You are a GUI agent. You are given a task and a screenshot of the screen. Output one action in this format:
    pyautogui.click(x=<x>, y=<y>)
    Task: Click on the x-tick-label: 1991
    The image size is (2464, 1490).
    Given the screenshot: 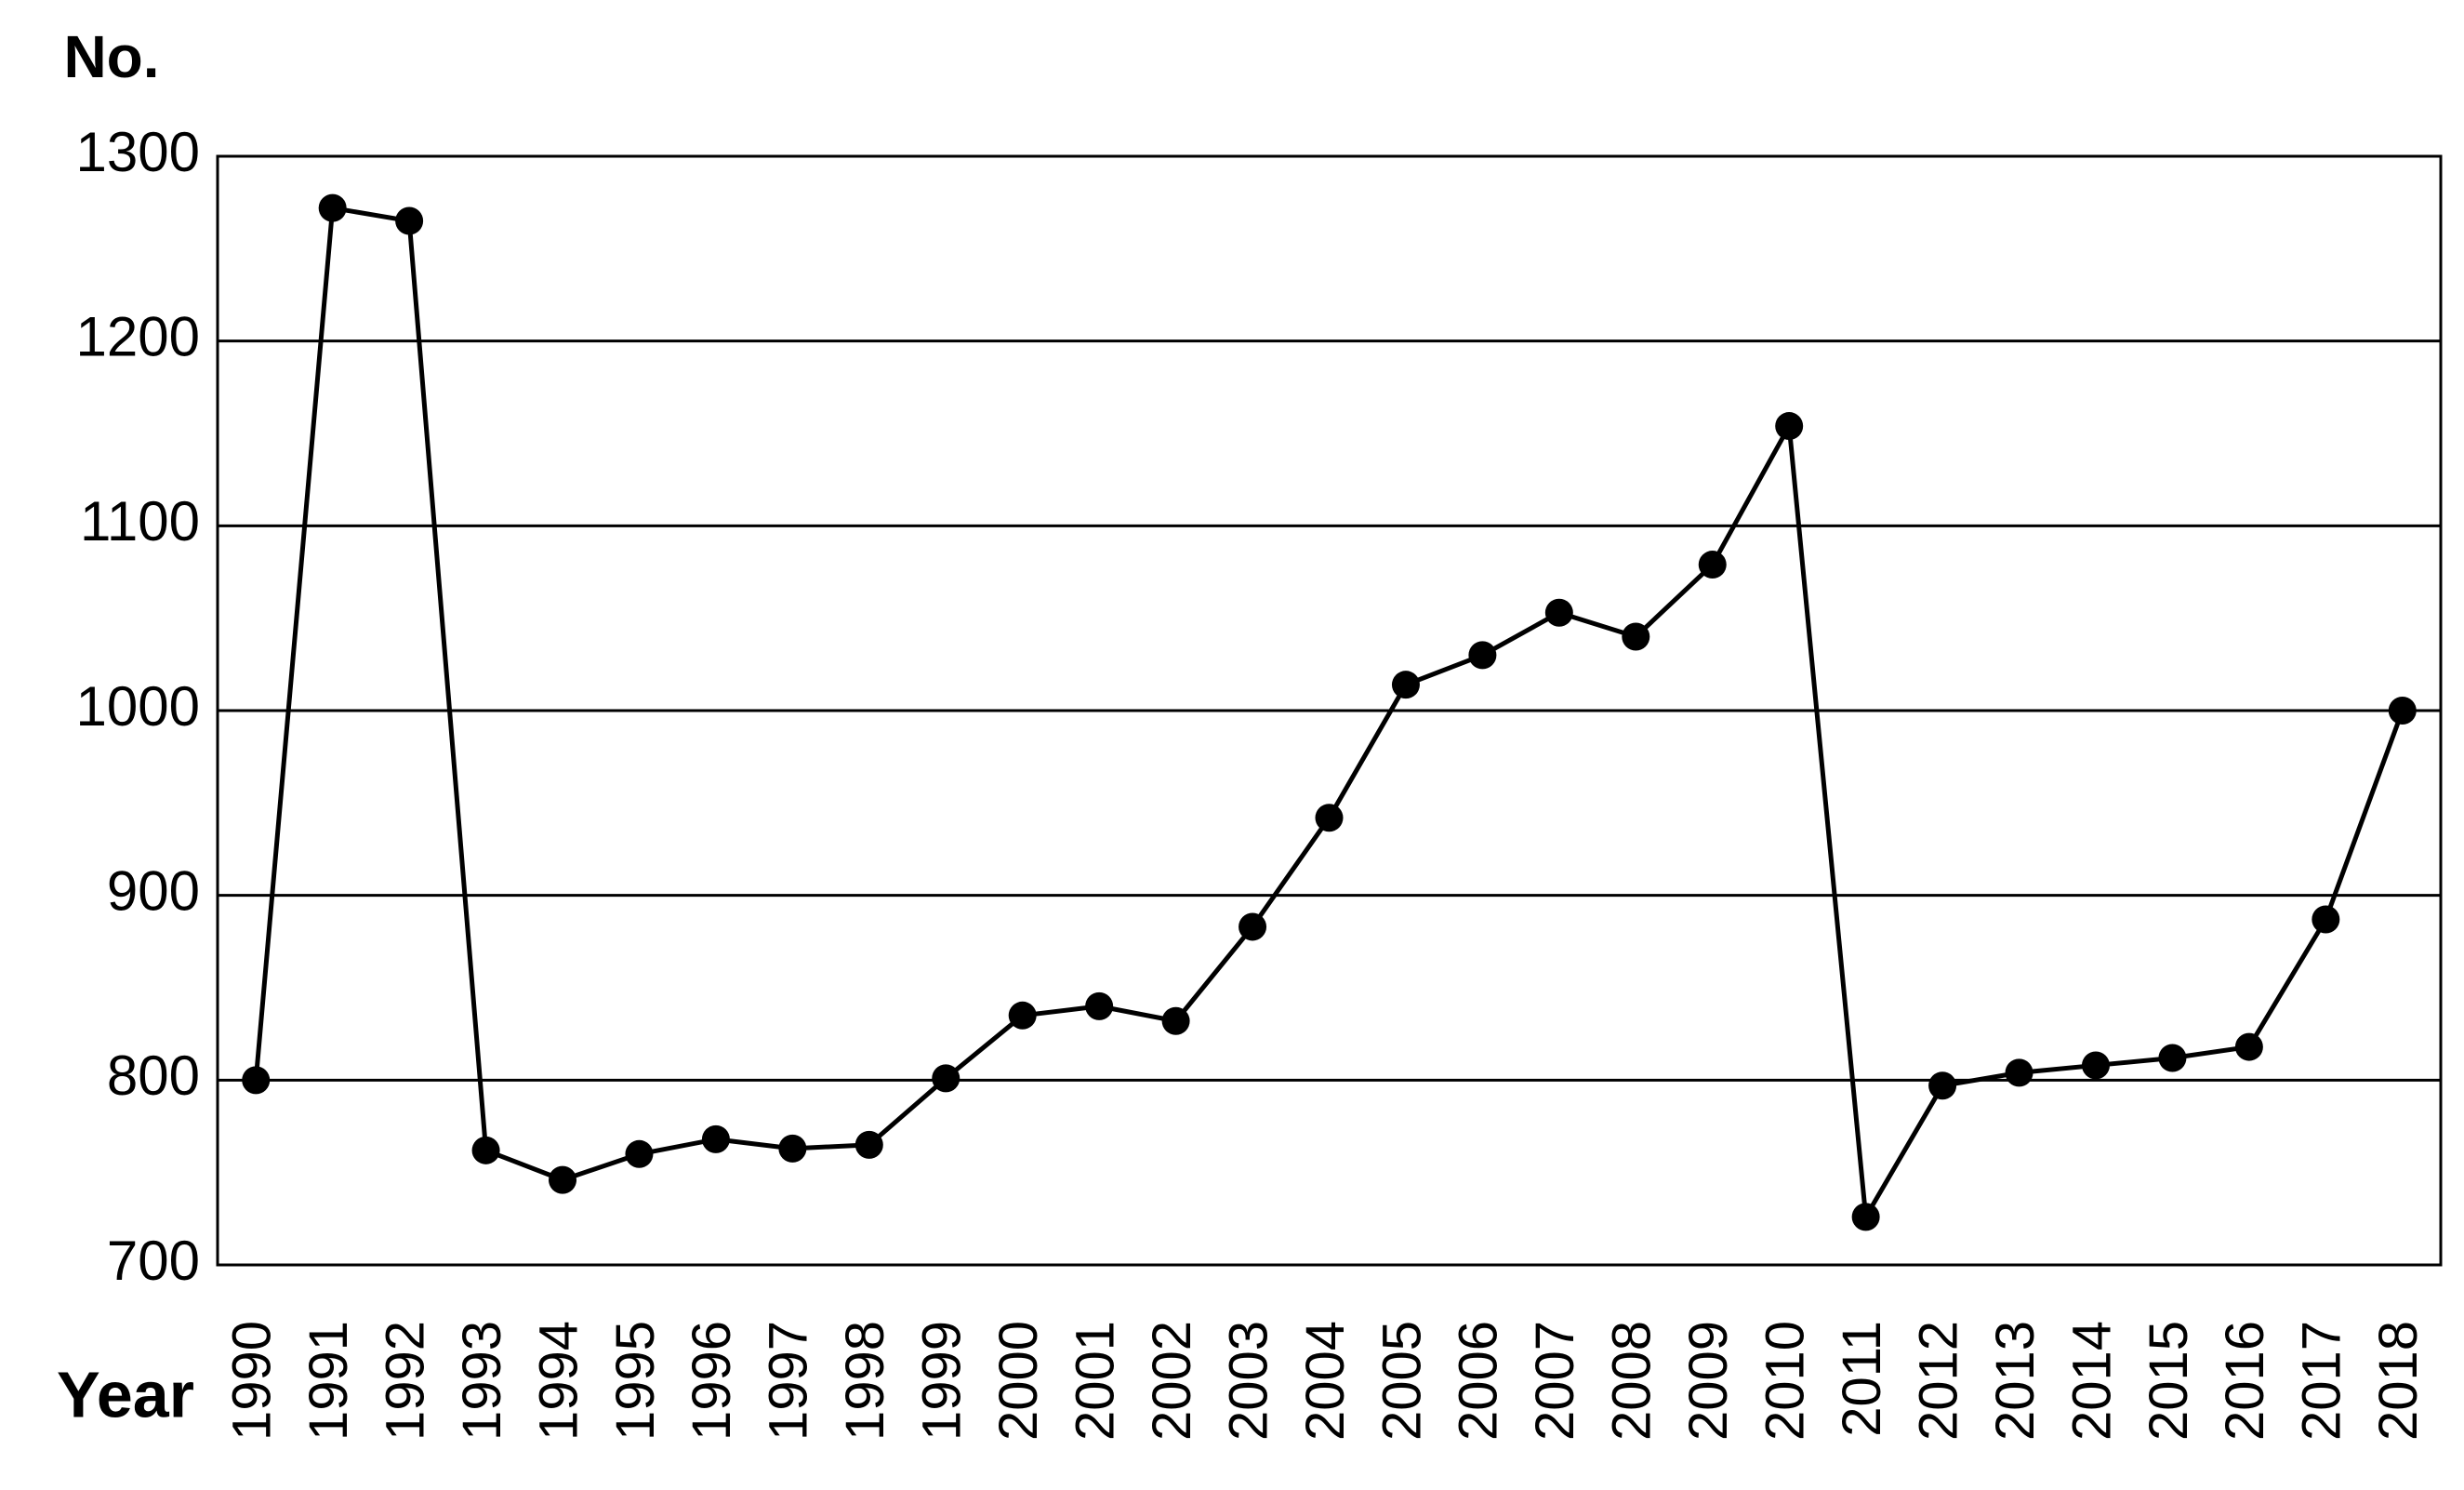 What is the action you would take?
    pyautogui.click(x=328, y=1381)
    